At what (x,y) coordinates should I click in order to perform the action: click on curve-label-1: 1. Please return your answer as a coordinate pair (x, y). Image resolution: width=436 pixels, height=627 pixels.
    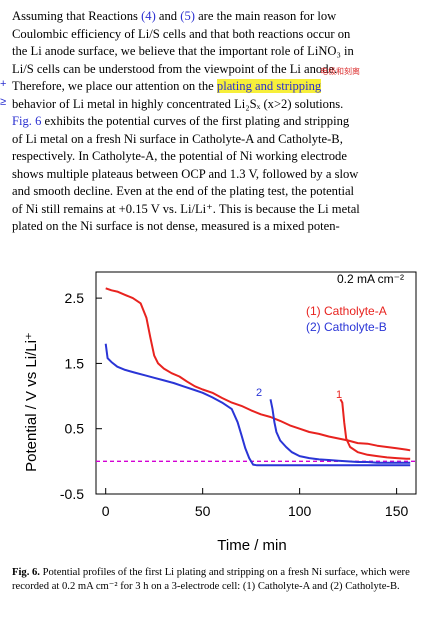
    Looking at the image, I should click on (339, 395).